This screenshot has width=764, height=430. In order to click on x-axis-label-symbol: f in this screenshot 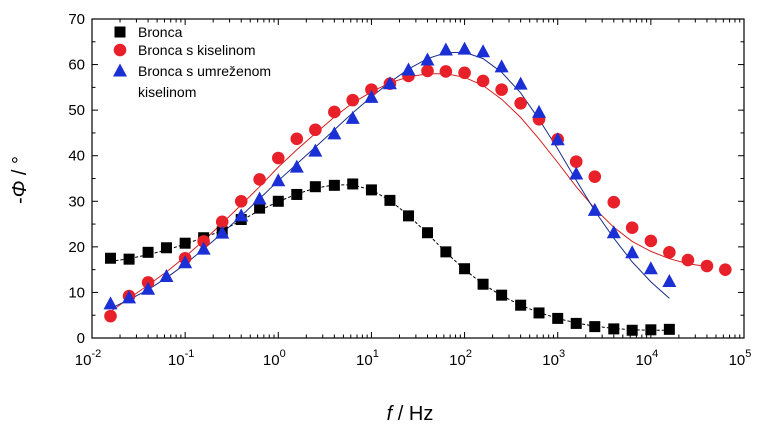, I will do `click(391, 414)`.